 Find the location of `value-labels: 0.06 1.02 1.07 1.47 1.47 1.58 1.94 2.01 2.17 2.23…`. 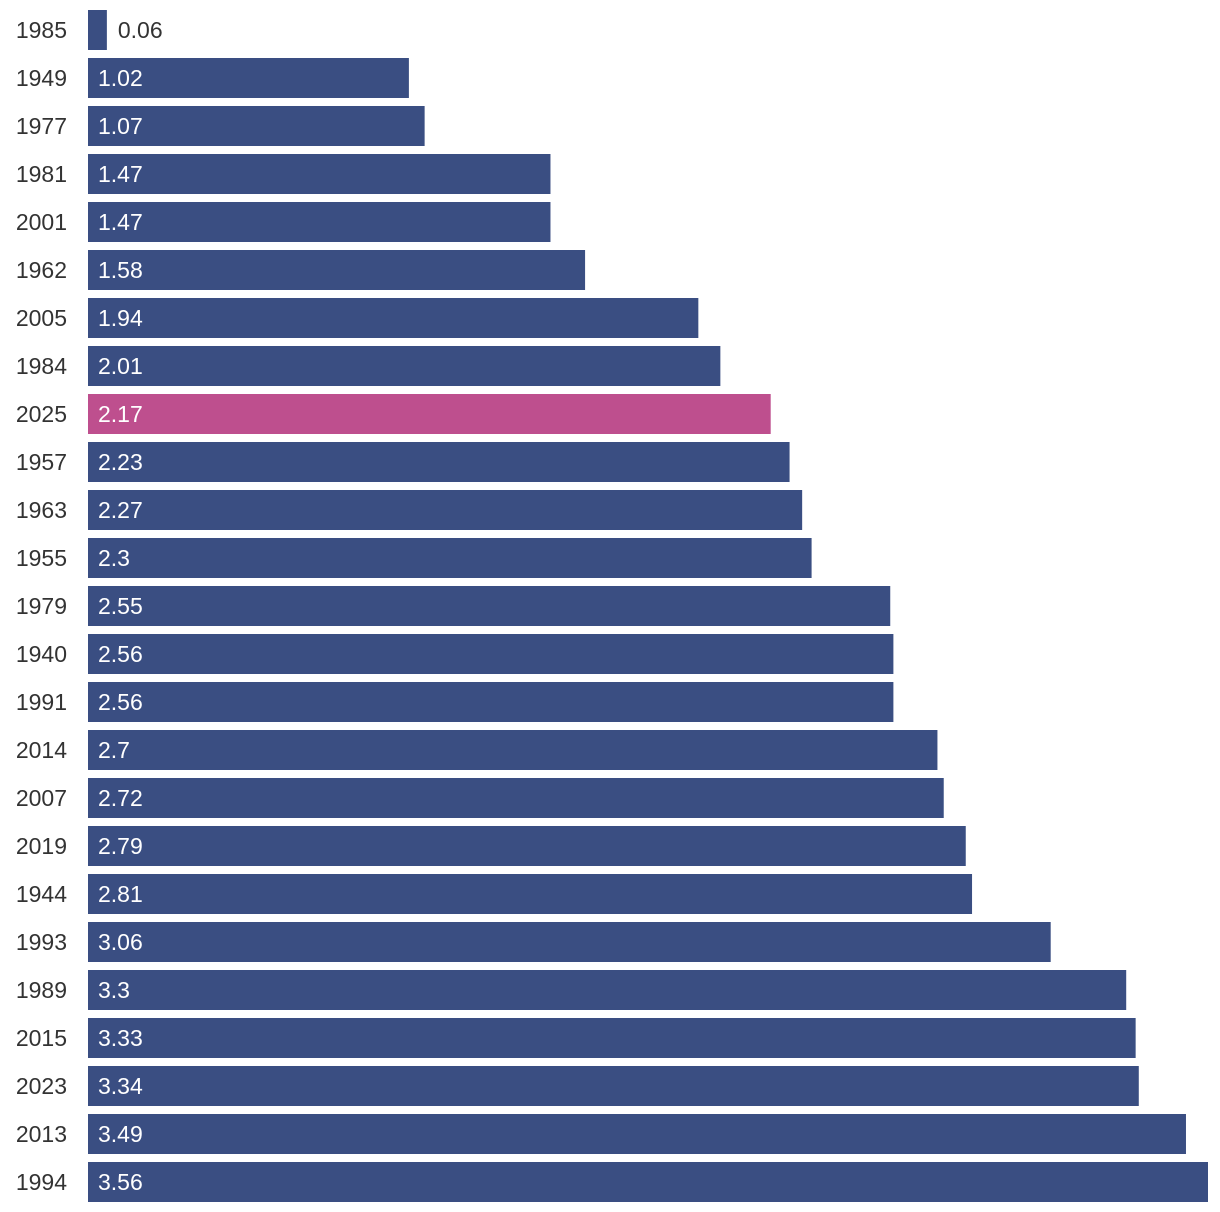

value-labels: 0.06 1.02 1.07 1.47 1.47 1.58 1.94 2.01 2.17 2.23… is located at coordinates (130, 606).